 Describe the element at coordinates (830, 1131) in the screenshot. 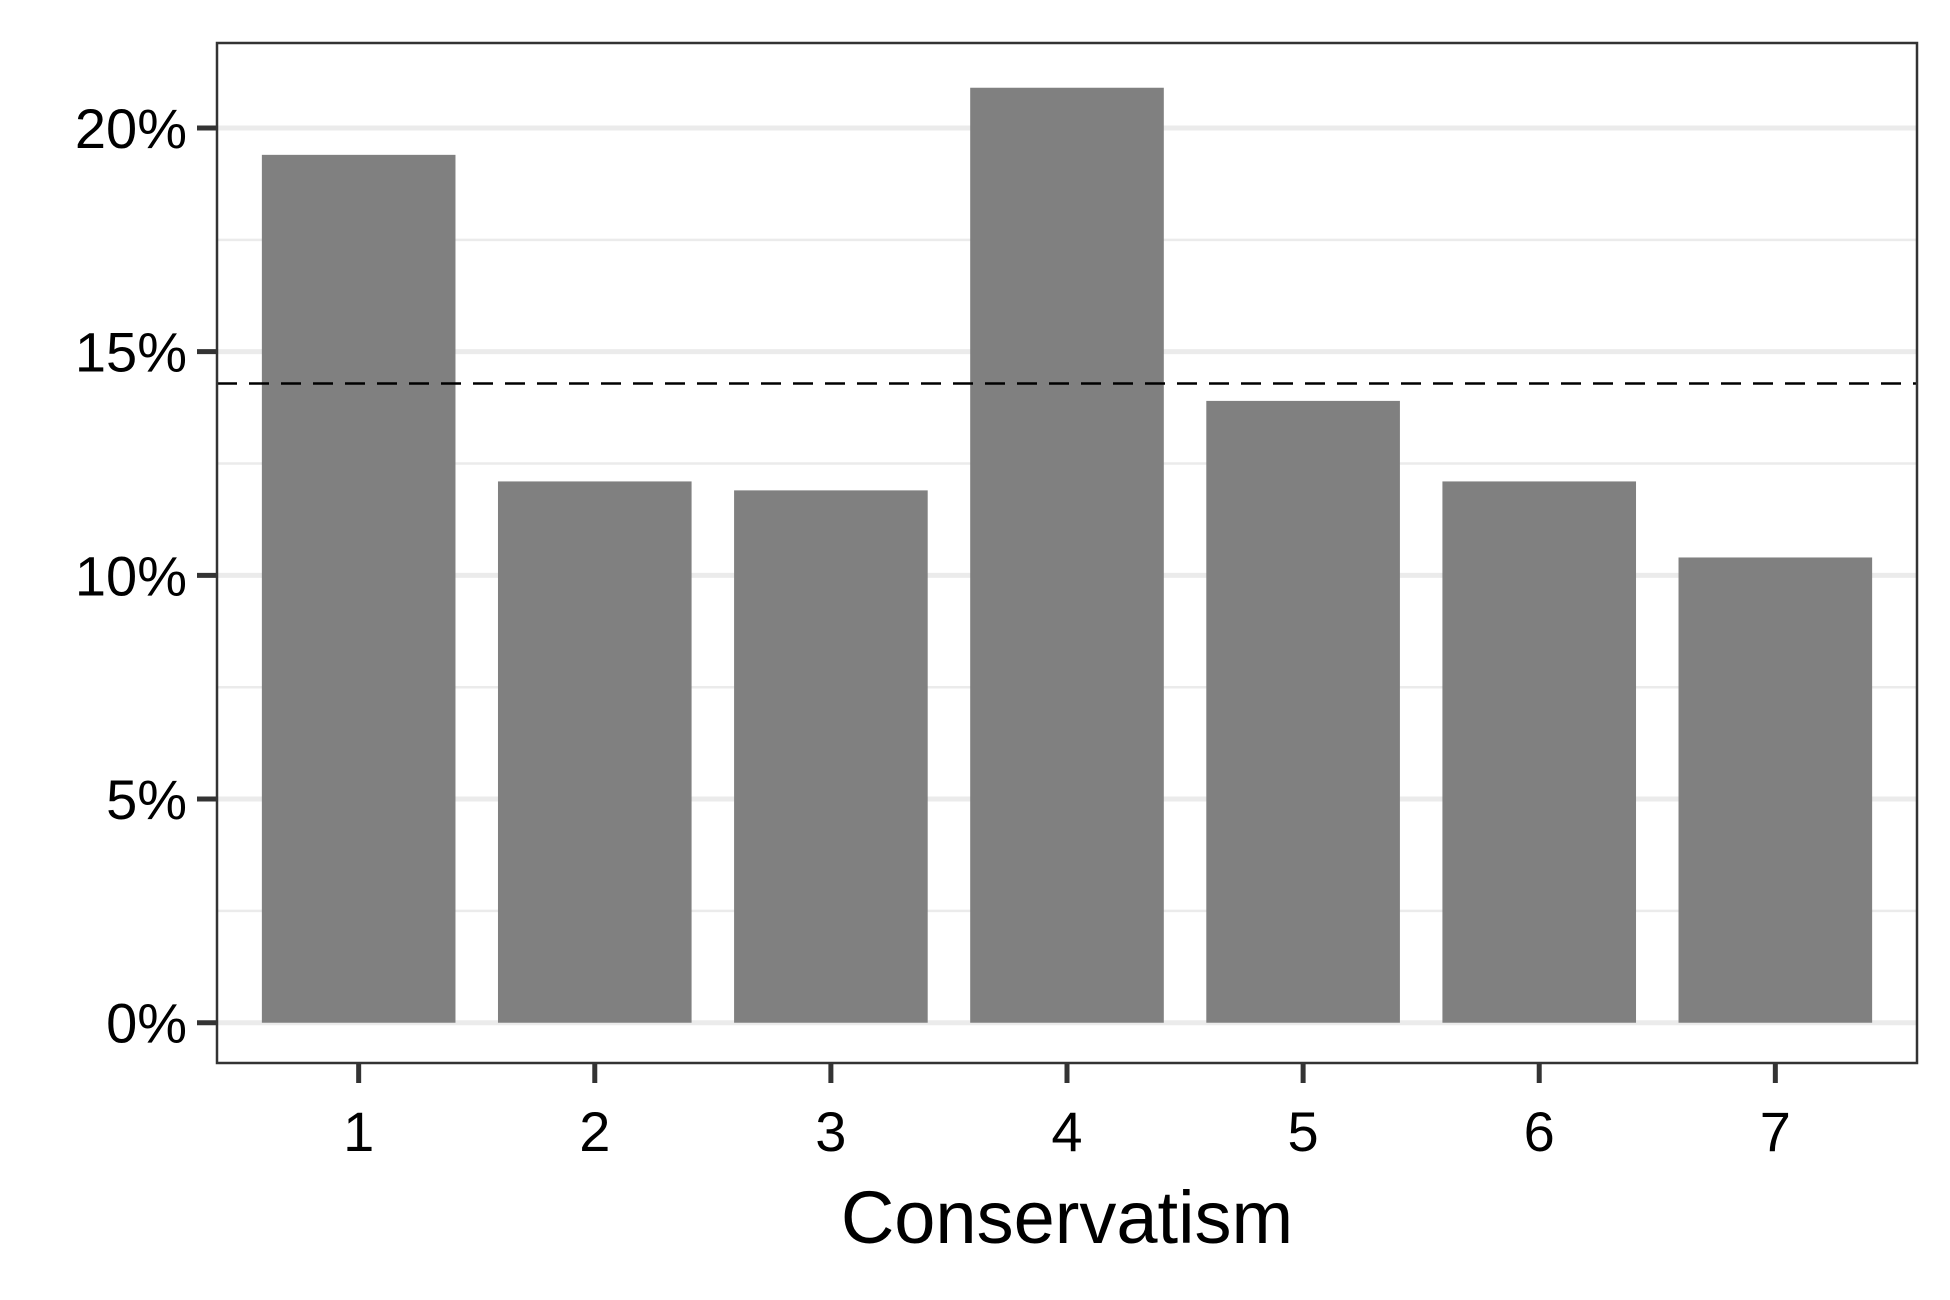

I see `x-tick-label: 3` at that location.